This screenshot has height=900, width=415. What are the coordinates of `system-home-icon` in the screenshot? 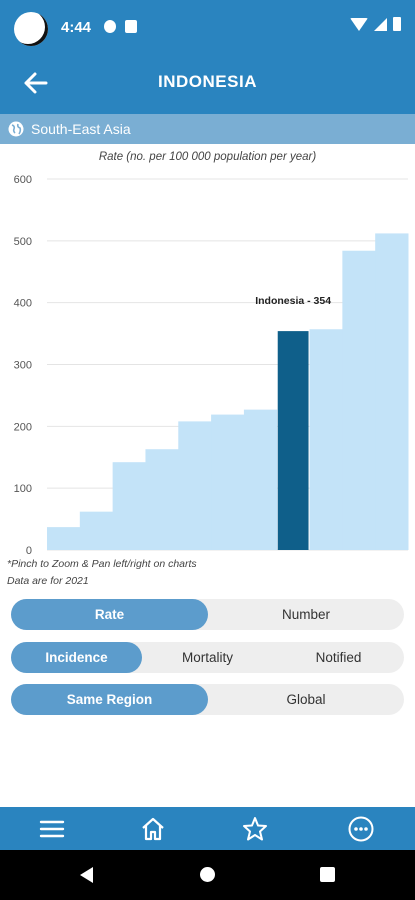 It's located at (207, 874).